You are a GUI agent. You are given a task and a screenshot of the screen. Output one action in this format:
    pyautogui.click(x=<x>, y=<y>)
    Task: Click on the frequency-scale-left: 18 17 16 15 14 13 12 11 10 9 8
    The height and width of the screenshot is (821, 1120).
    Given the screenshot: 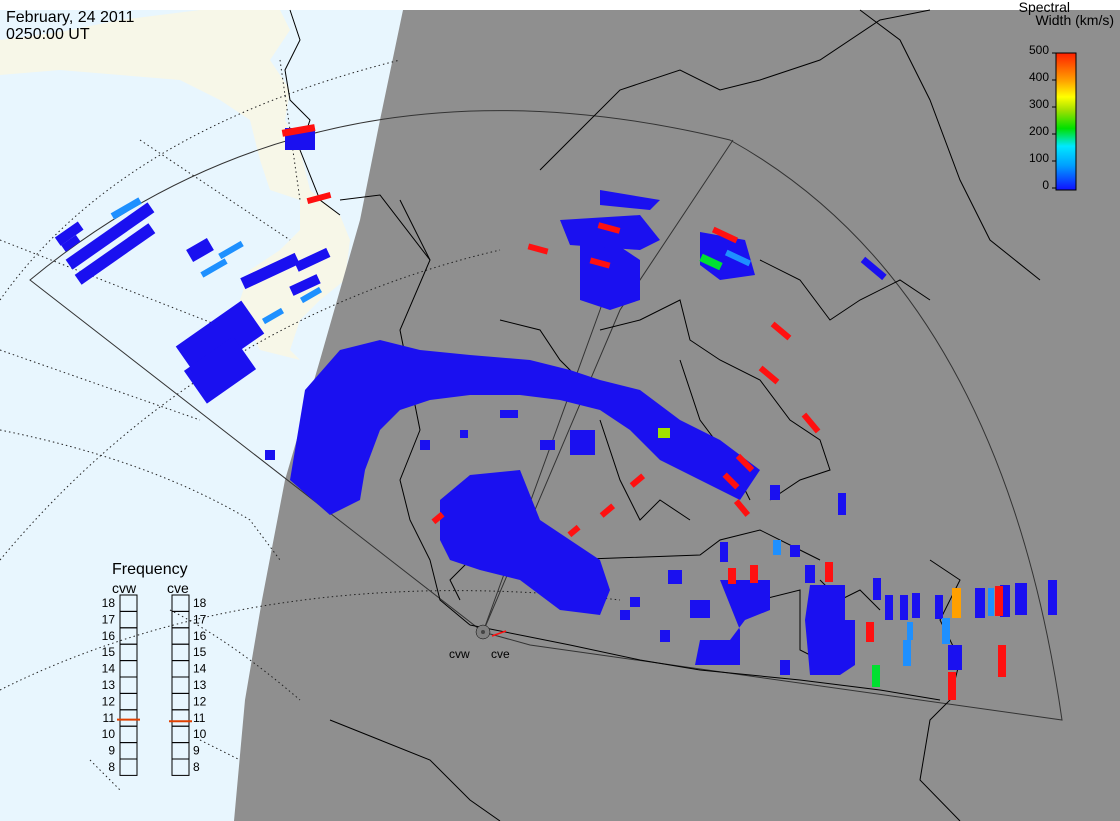 What is the action you would take?
    pyautogui.click(x=109, y=685)
    